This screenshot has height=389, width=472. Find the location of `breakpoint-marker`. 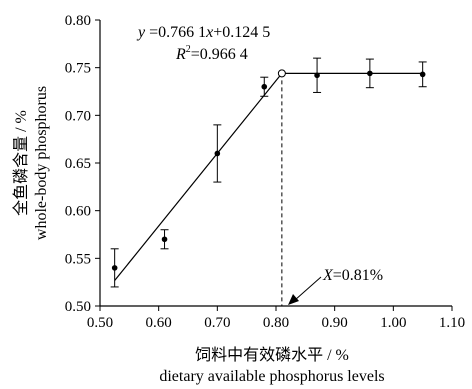

breakpoint-marker is located at coordinates (281, 73).